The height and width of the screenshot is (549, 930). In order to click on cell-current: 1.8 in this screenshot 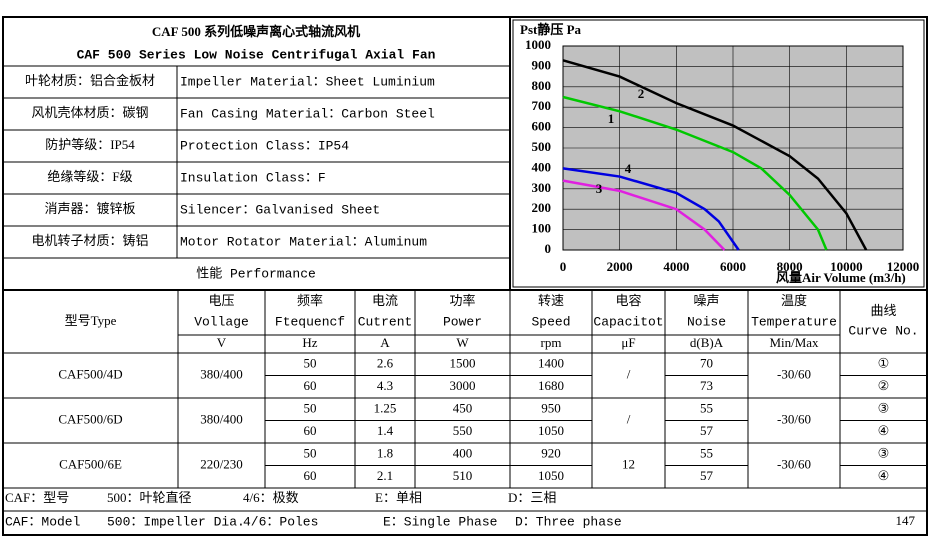, I will do `click(385, 452)`.